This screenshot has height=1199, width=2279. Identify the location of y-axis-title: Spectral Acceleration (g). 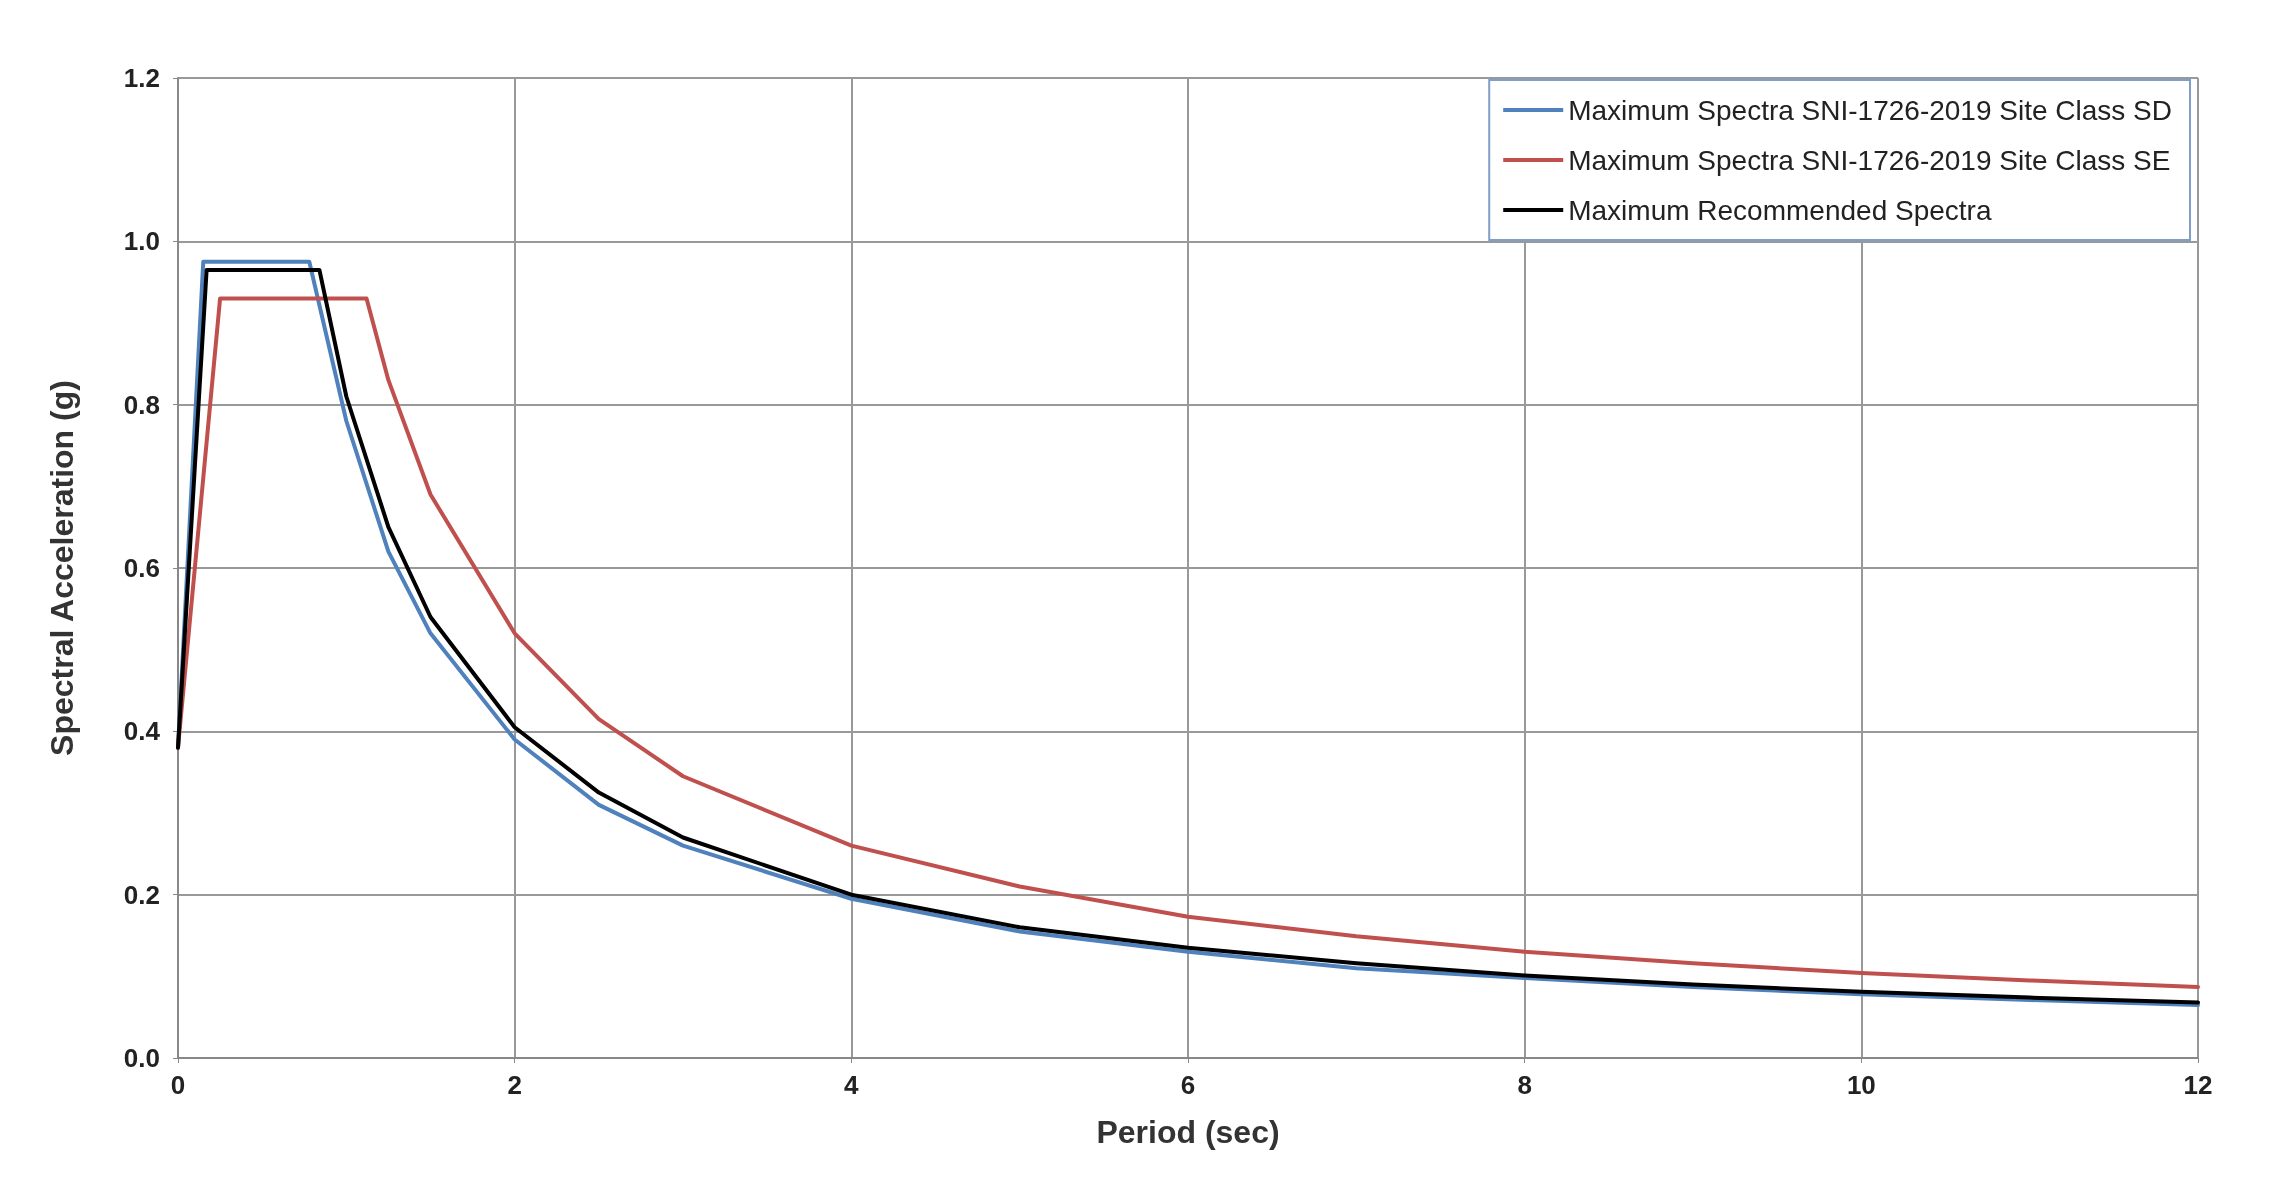
(62, 568).